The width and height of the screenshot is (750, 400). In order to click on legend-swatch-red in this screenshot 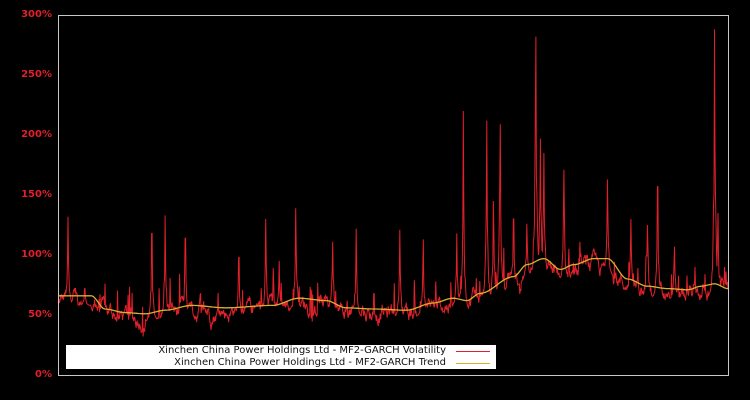, I will do `click(473, 351)`.